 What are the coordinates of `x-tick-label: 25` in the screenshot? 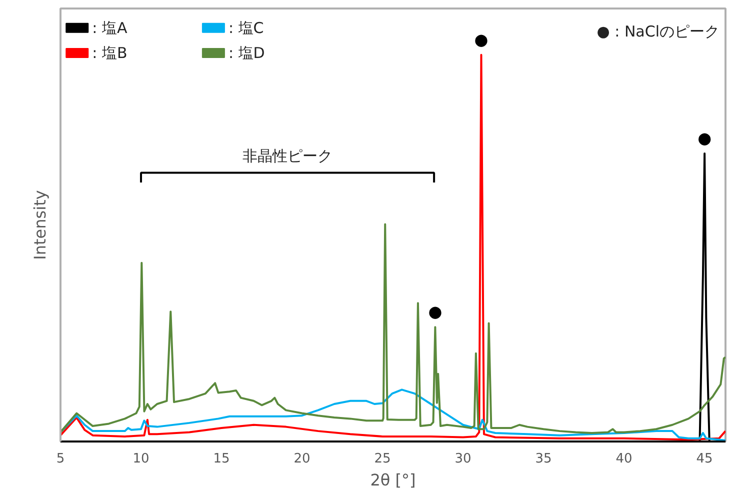 It's located at (382, 459).